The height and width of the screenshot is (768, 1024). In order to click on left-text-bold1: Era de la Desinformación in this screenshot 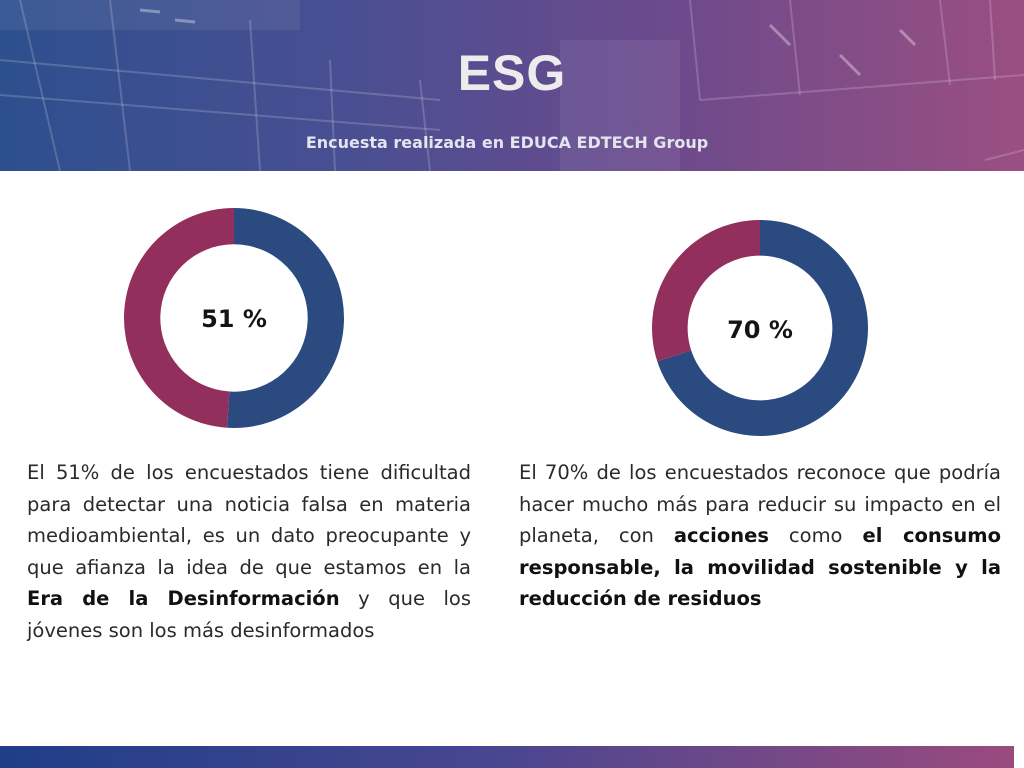, I will do `click(183, 598)`.